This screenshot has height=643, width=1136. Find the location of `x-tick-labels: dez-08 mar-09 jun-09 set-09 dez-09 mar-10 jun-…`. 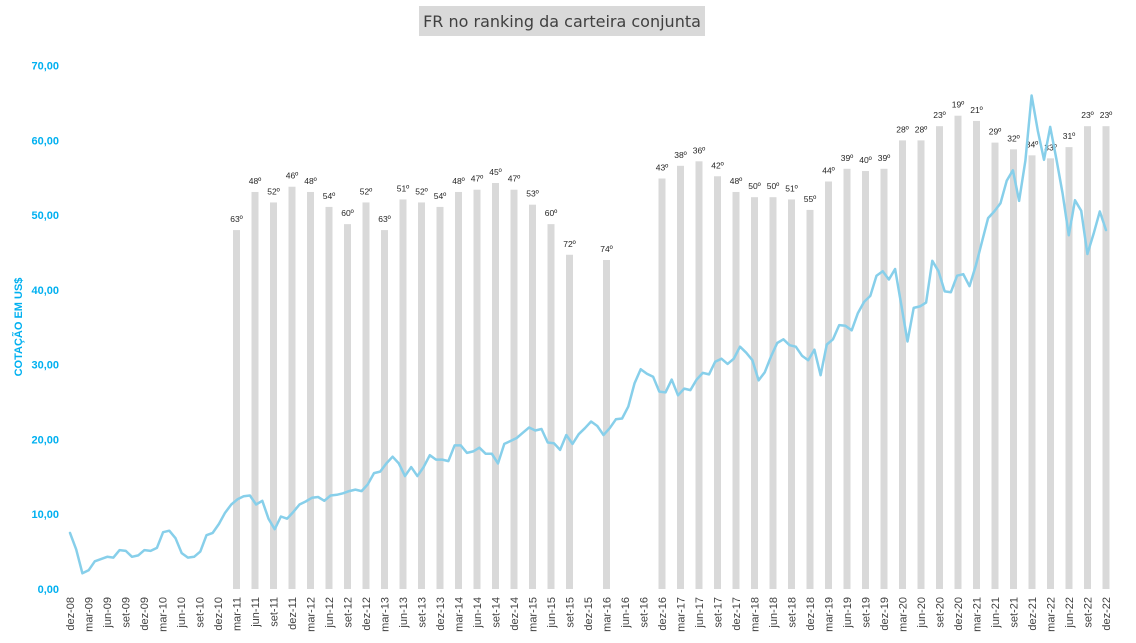

x-tick-labels: dez-08 mar-09 jun-09 set-09 dez-09 mar-10 jun-… is located at coordinates (589, 614).